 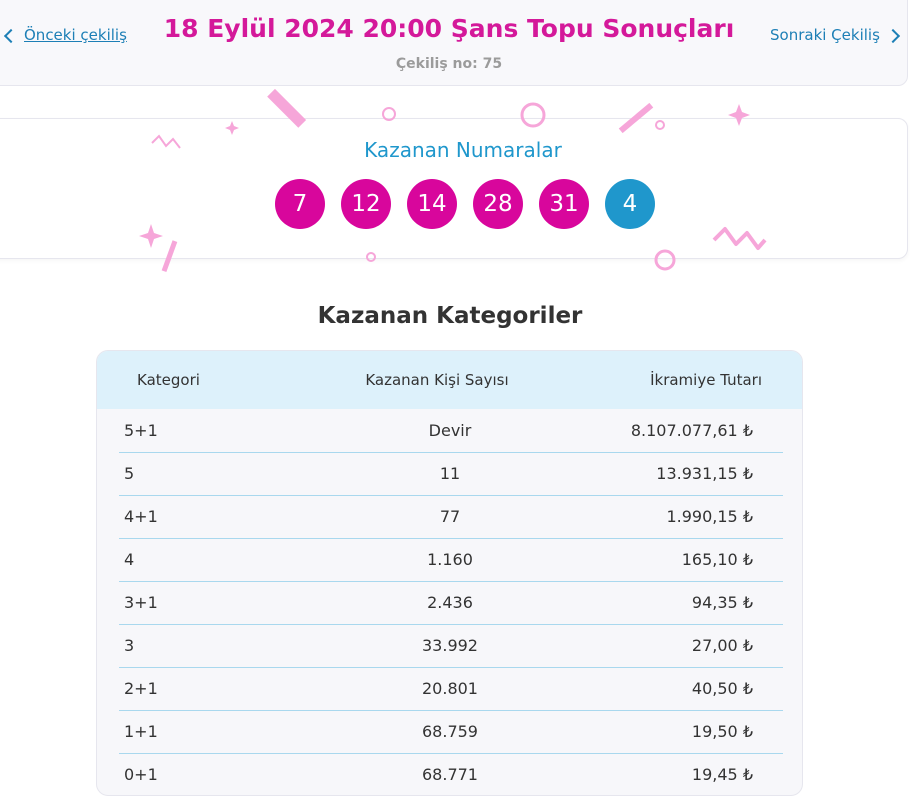 I want to click on row-winners: 77, so click(x=450, y=516).